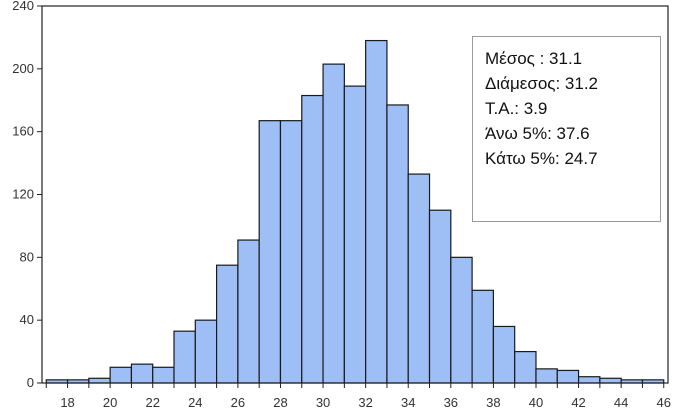 The height and width of the screenshot is (417, 682). I want to click on stat-median: Διάμεσος: 31.2, so click(542, 83).